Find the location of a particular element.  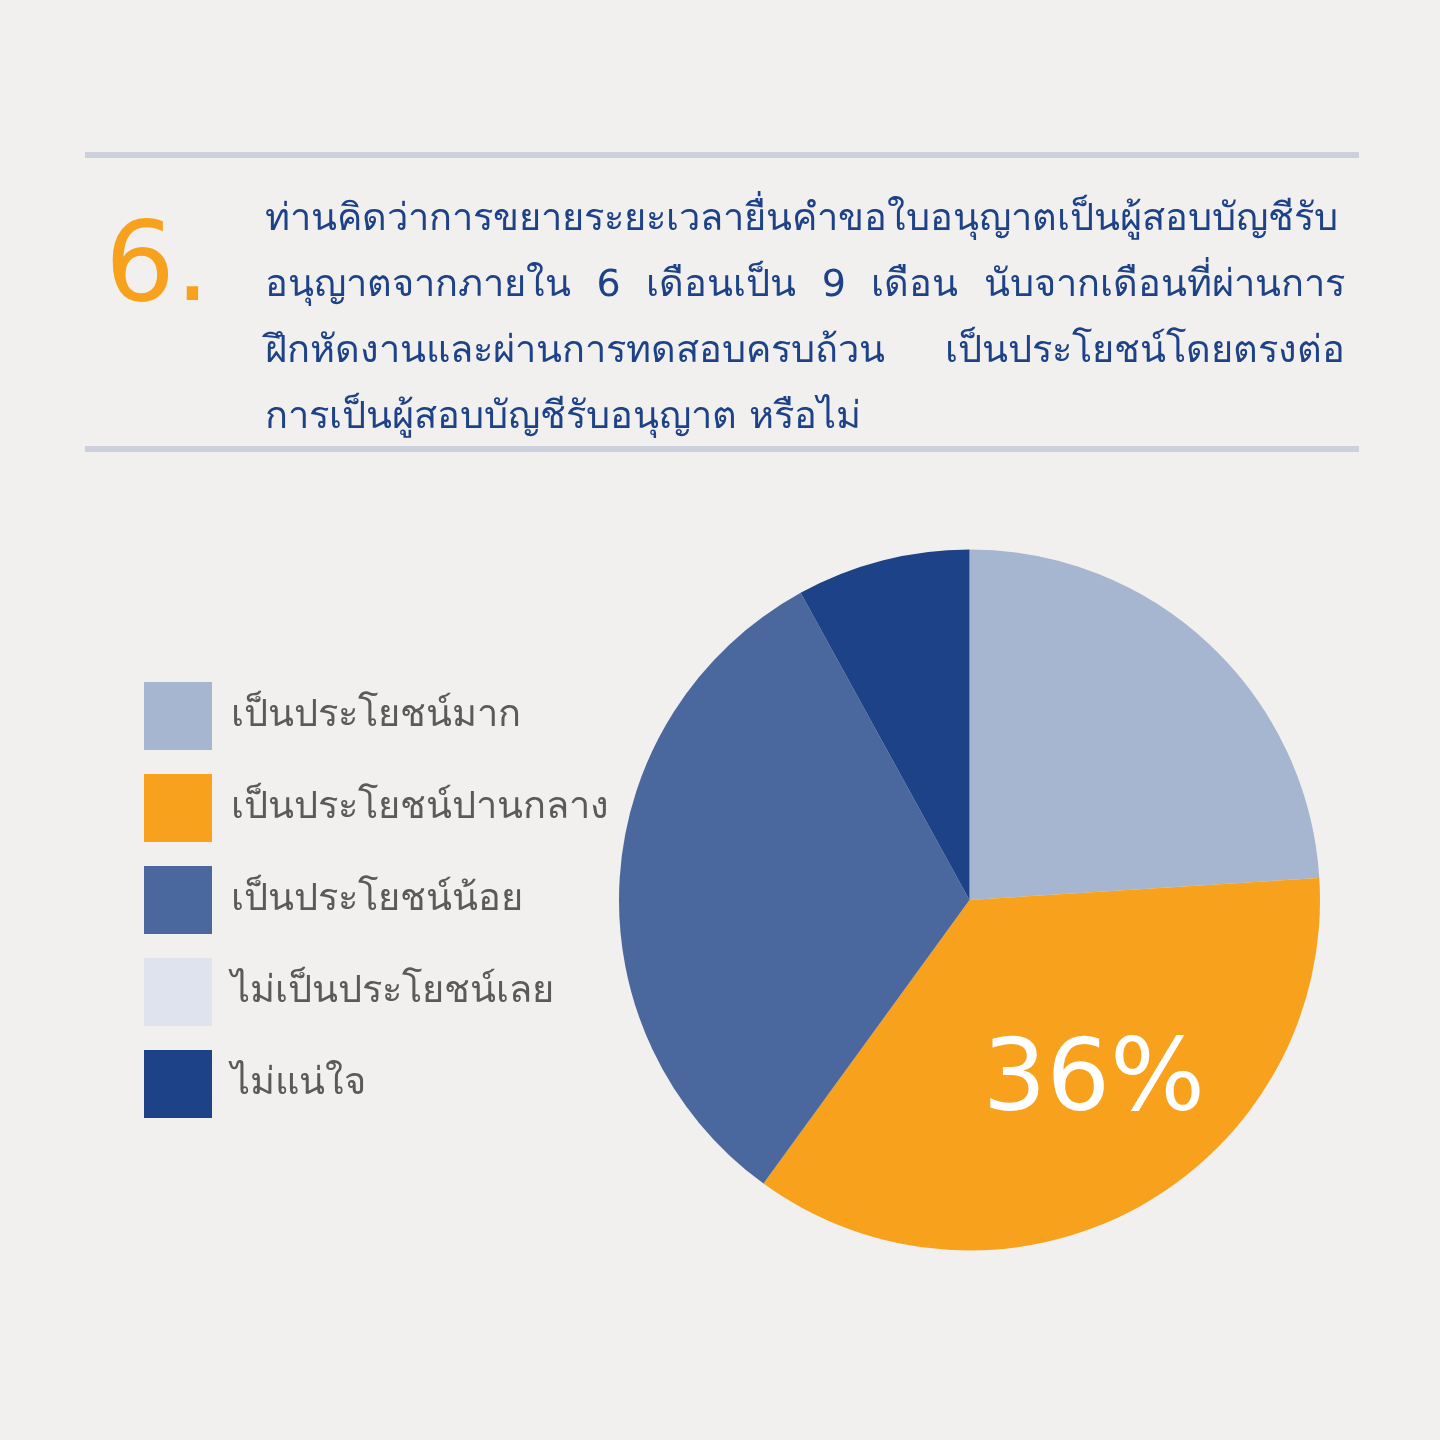

legend-label: เป็นประโยชน์มาก is located at coordinates (376, 712).